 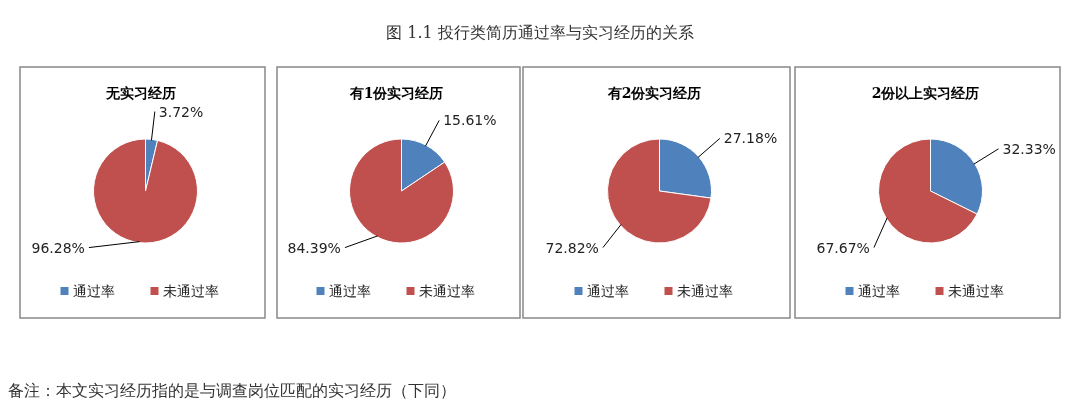 What do you see at coordinates (58, 247) in the screenshot?
I see `data-label: 96.28%` at bounding box center [58, 247].